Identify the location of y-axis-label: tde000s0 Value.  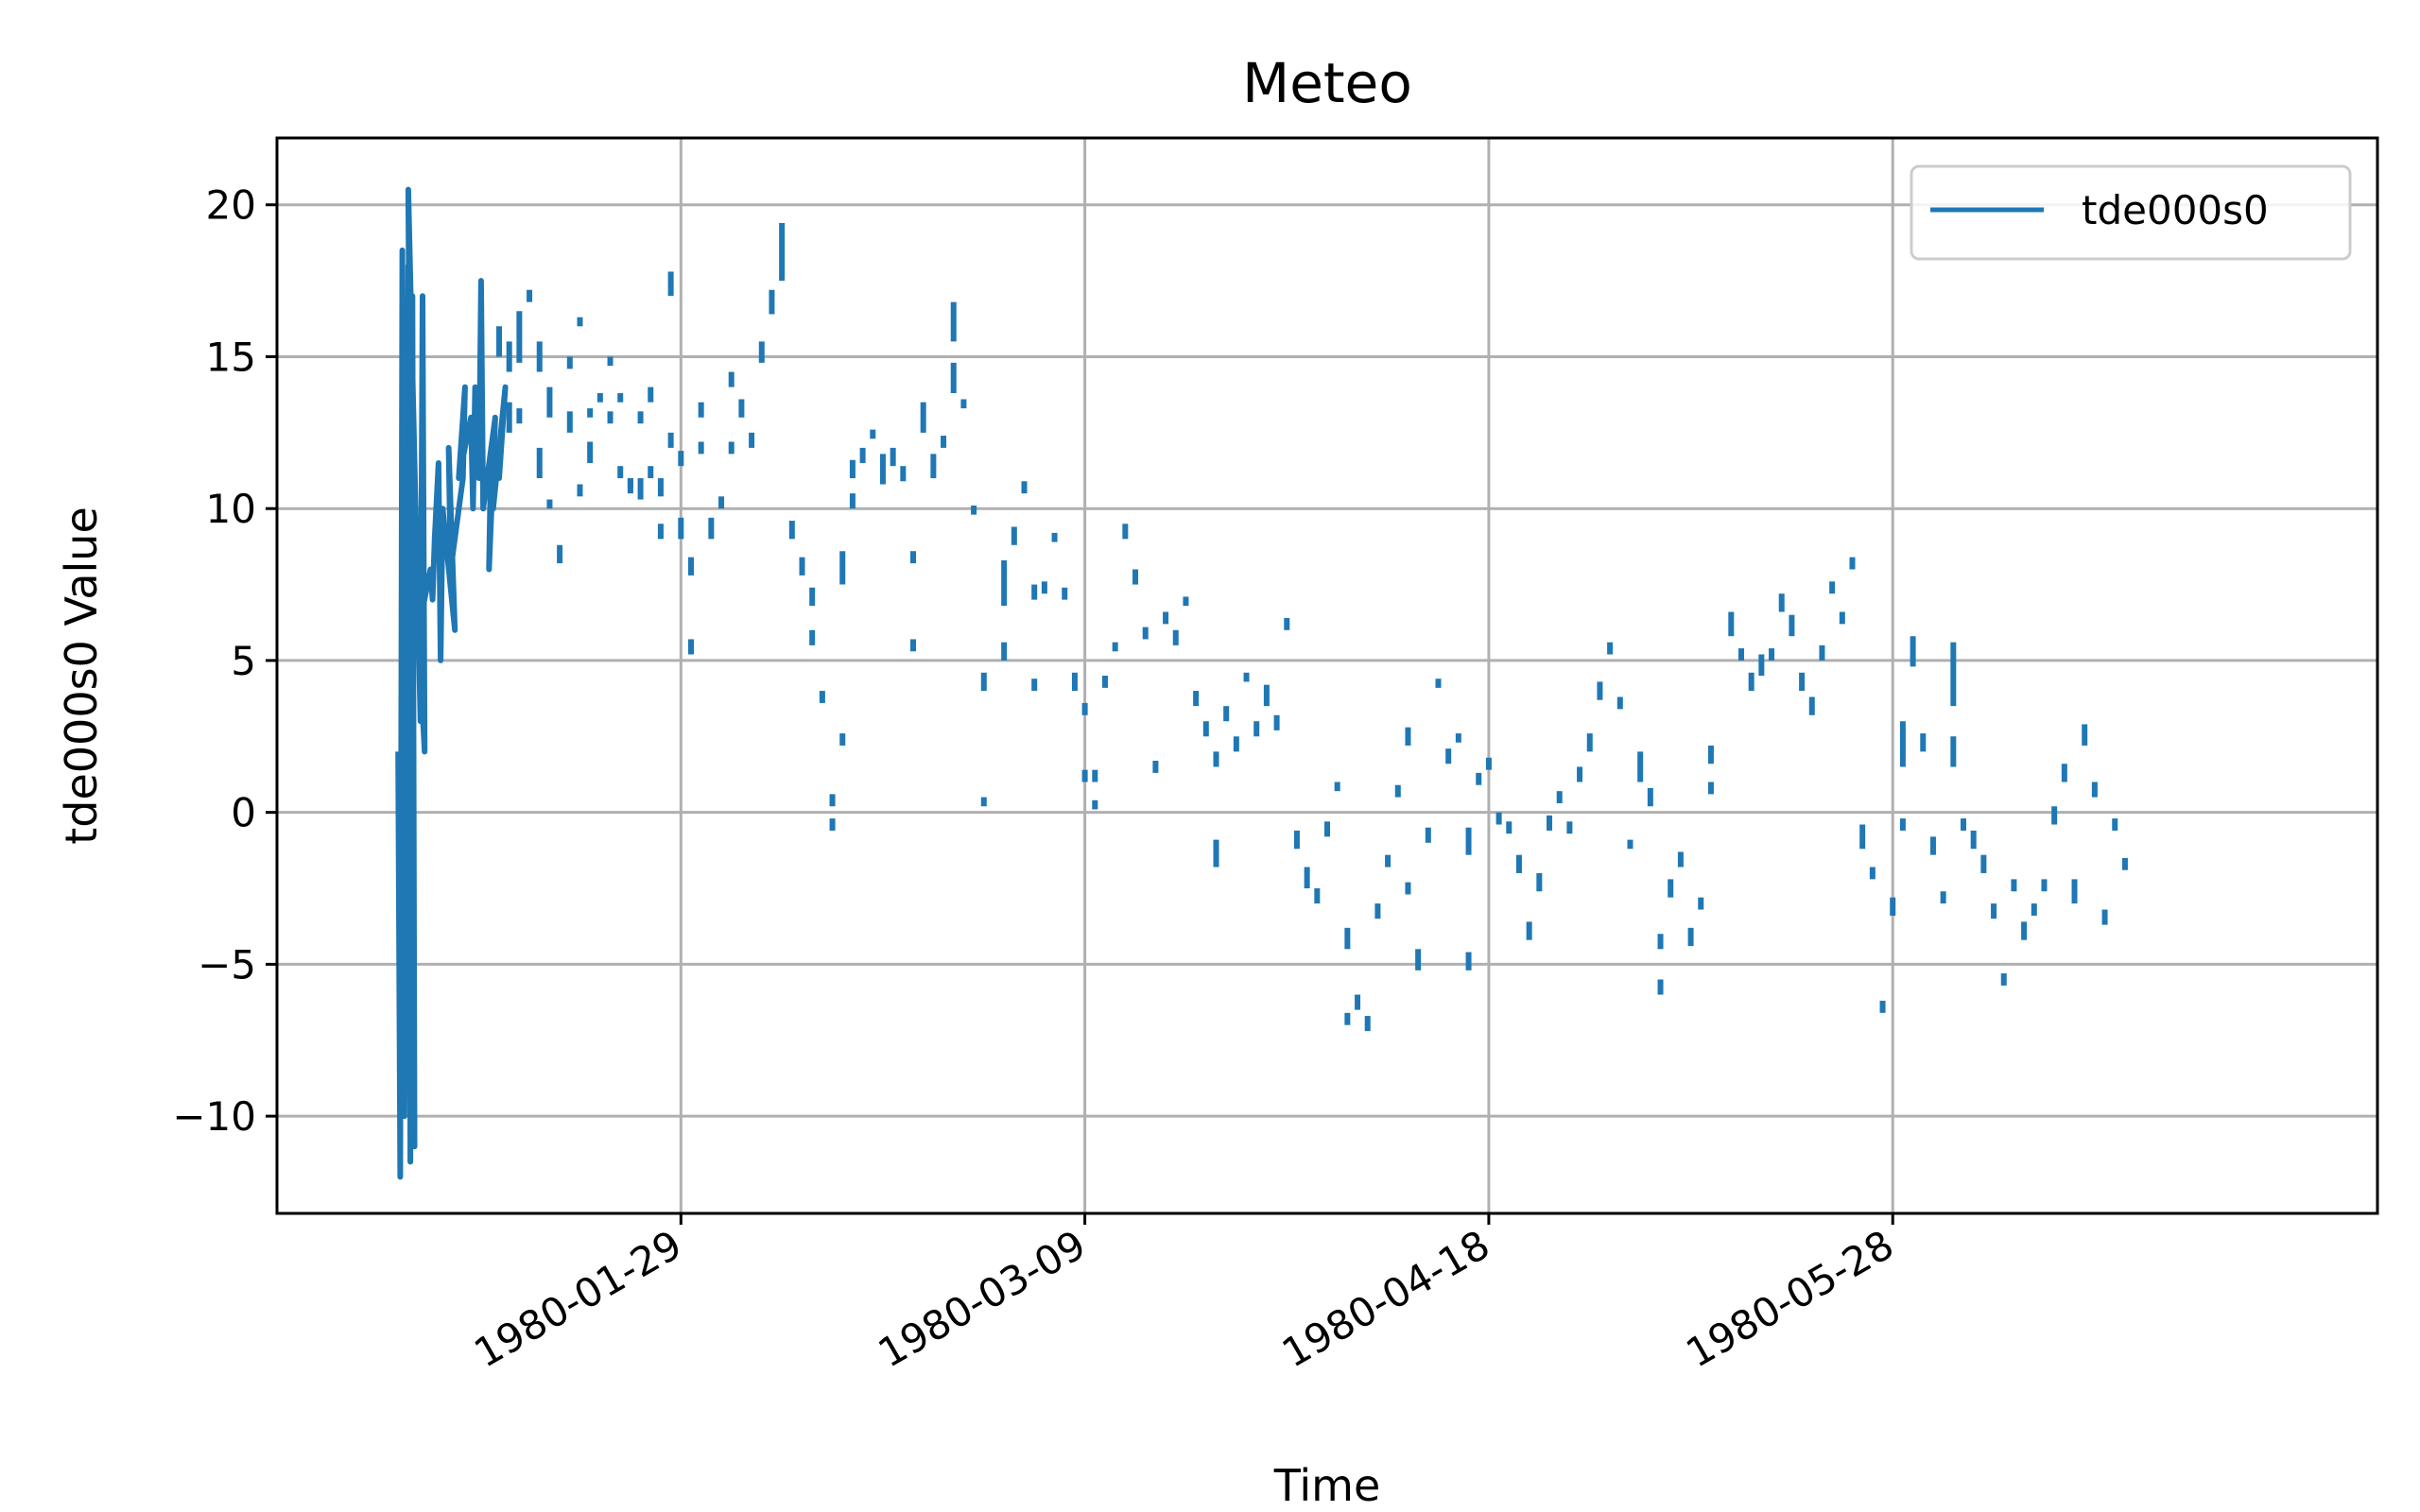
(81, 676).